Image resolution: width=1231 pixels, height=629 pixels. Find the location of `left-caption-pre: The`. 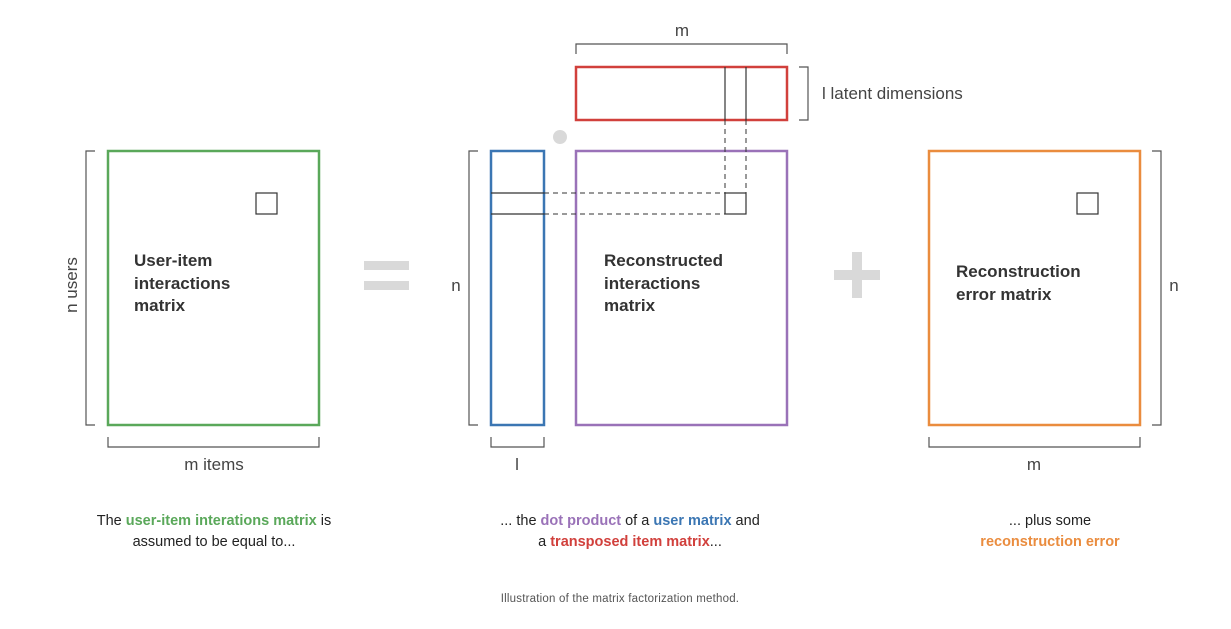

left-caption-pre: The is located at coordinates (111, 521).